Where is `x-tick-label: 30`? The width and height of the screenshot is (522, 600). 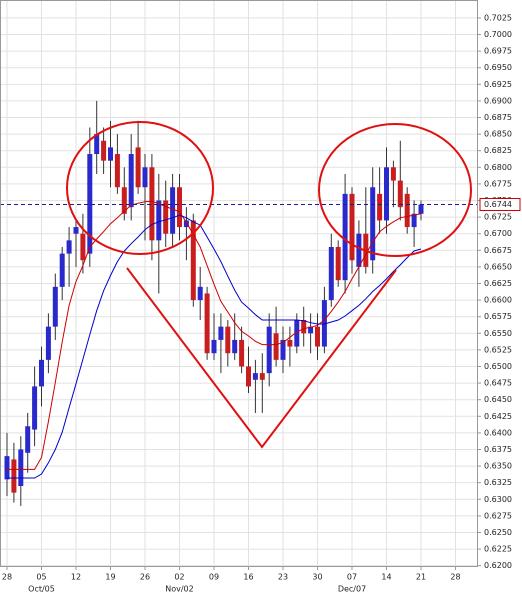 x-tick-label: 30 is located at coordinates (317, 577).